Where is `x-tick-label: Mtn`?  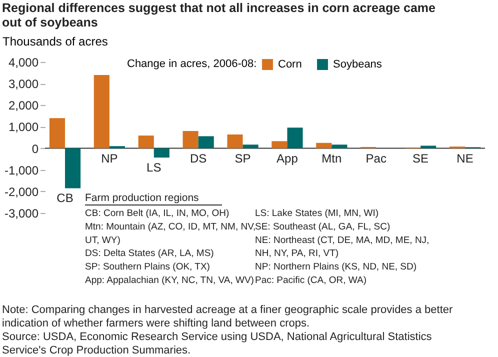
x-tick-label: Mtn is located at coordinates (332, 158).